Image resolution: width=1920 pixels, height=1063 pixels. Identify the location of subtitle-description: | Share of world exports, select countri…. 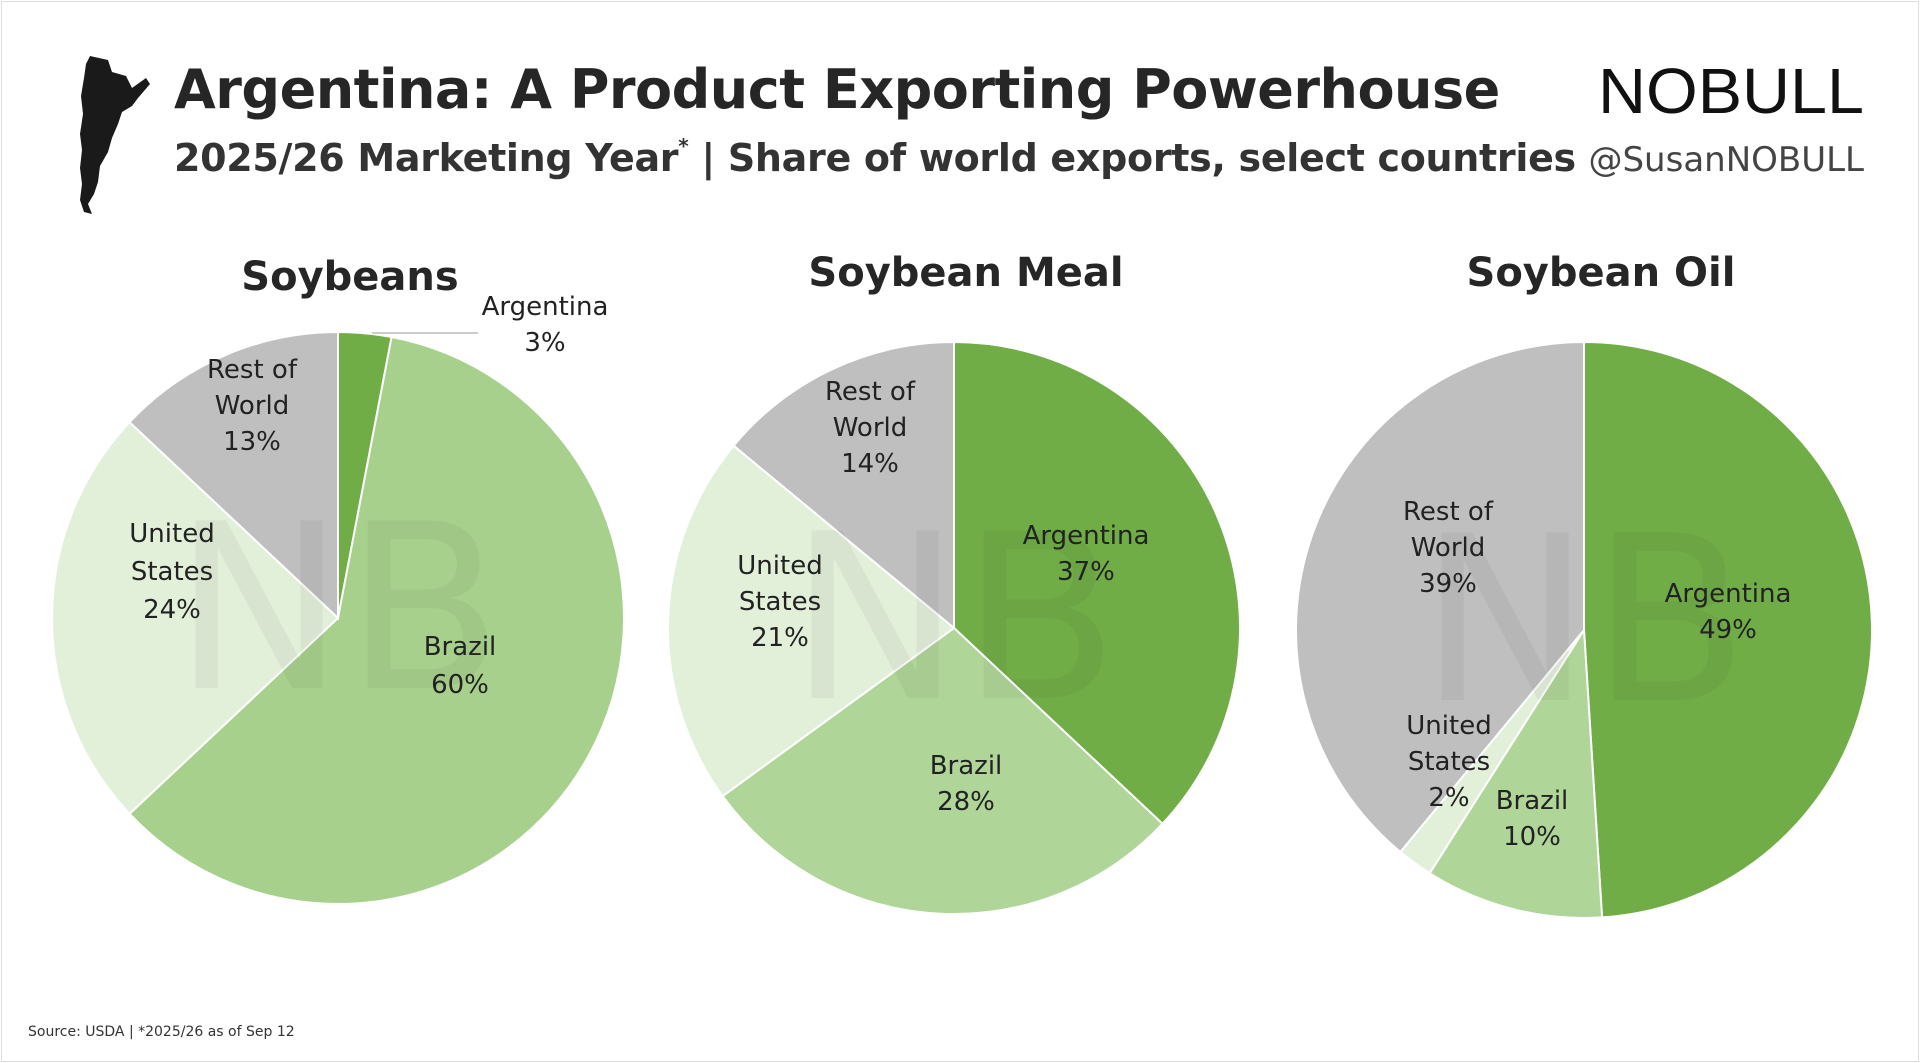
(1132, 158).